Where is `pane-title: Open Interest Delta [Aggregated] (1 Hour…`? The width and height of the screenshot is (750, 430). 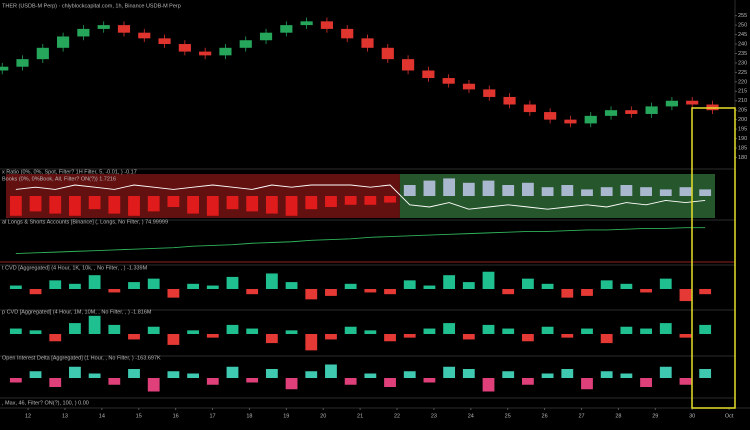
pane-title: Open Interest Delta [Aggregated] (1 Hour… is located at coordinates (81, 358).